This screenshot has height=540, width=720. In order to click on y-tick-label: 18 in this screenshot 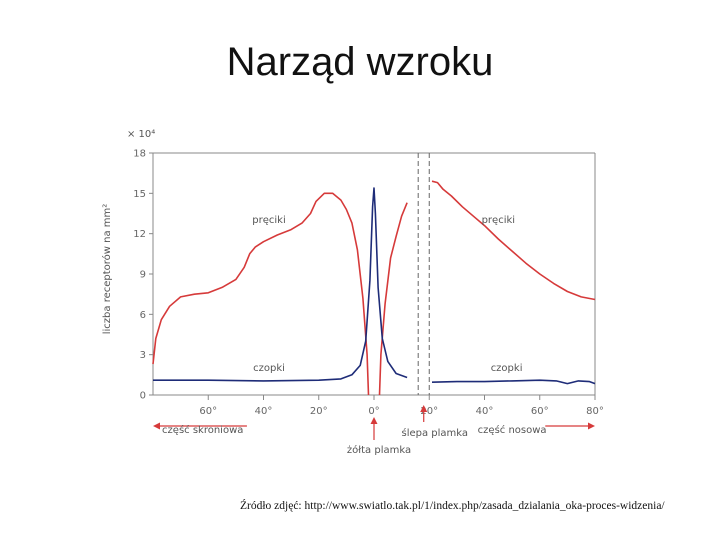, I will do `click(139, 154)`.